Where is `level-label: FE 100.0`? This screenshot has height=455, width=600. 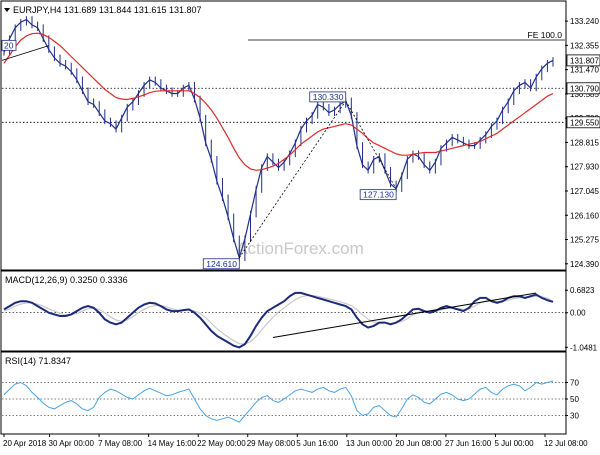
level-label: FE 100.0 is located at coordinates (545, 35).